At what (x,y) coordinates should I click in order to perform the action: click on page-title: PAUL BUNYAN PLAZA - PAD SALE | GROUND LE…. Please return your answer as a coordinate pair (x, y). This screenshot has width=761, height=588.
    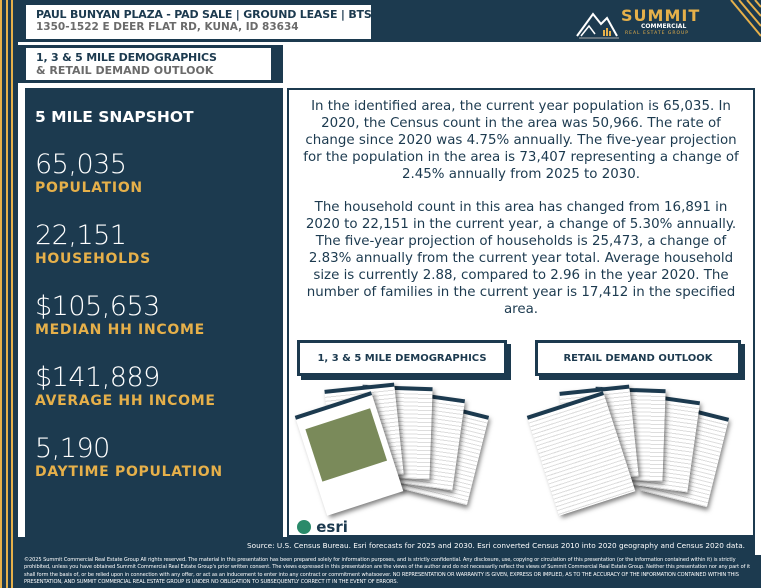
    Looking at the image, I should click on (204, 14).